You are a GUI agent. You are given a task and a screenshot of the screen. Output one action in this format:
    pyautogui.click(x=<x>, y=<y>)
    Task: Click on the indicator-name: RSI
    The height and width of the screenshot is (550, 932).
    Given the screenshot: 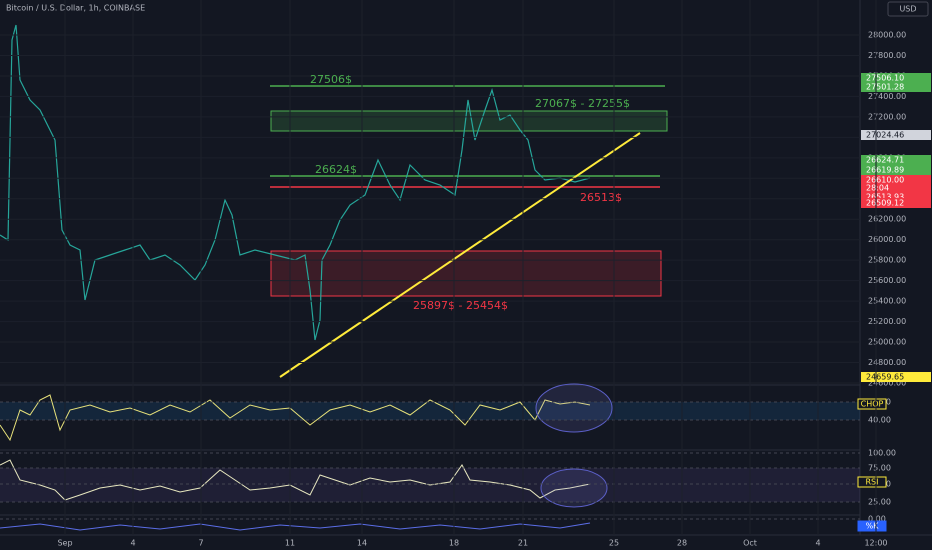 What is the action you would take?
    pyautogui.click(x=872, y=482)
    